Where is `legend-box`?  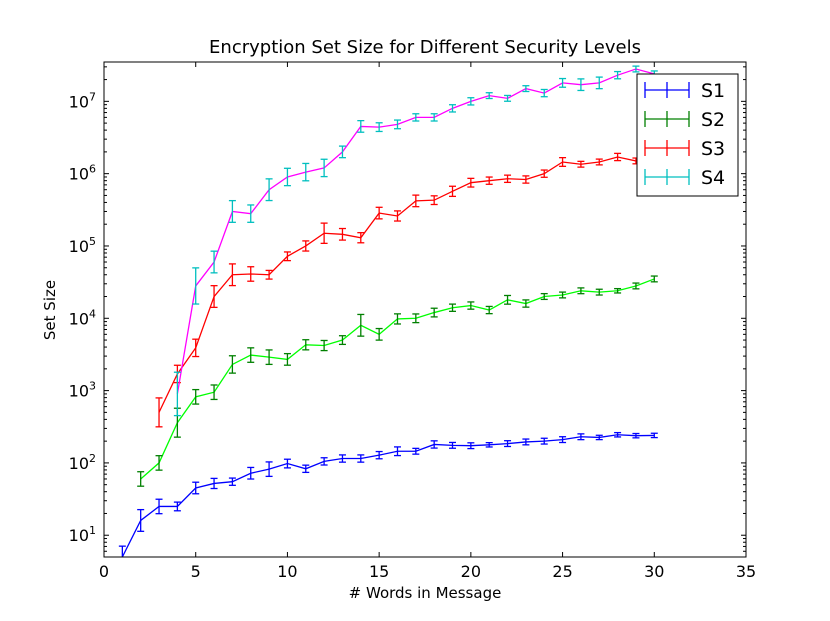
legend-box is located at coordinates (687, 135).